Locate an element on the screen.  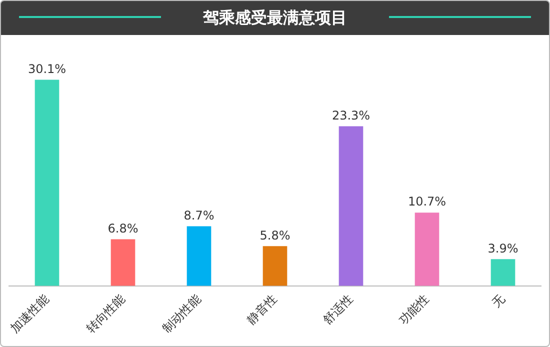
data-label: 3.9% is located at coordinates (503, 248).